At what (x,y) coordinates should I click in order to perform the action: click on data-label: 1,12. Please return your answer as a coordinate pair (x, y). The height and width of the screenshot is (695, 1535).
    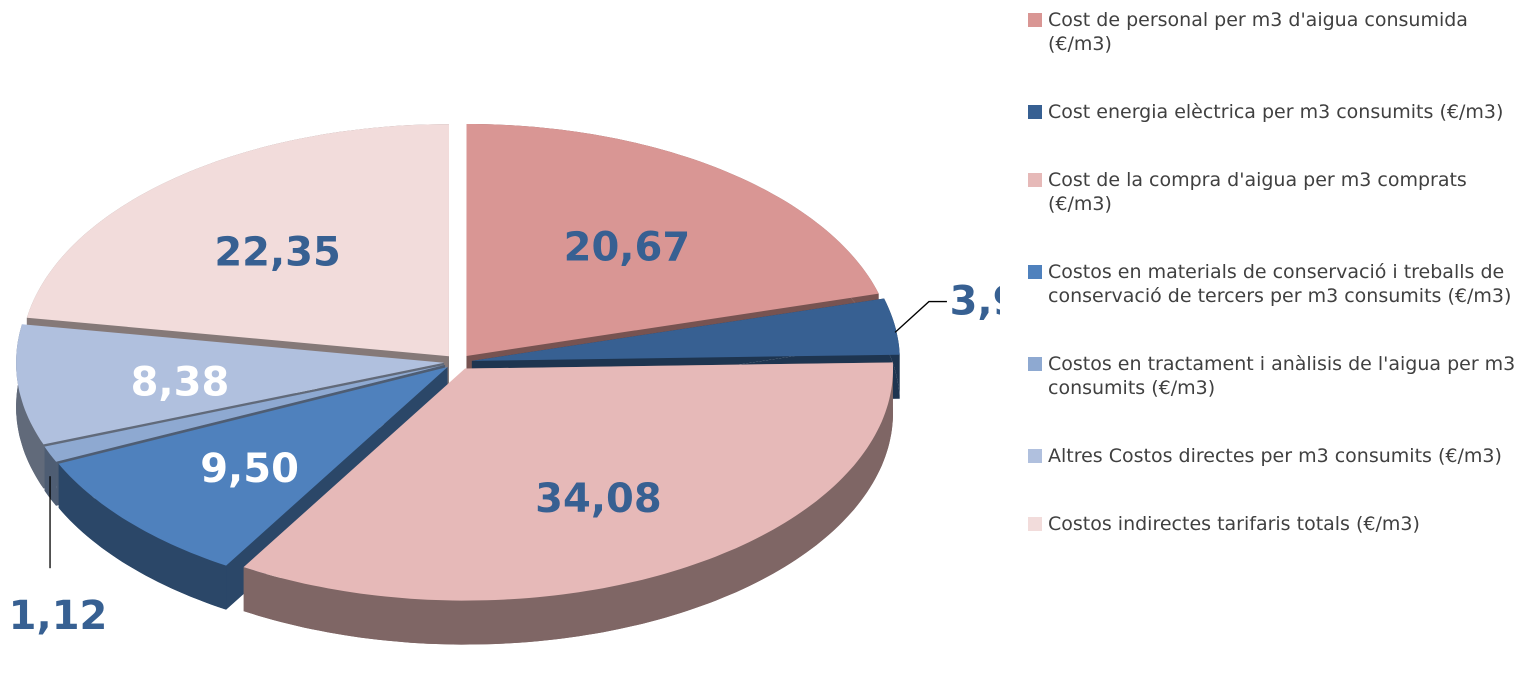
    Looking at the image, I should click on (58, 616).